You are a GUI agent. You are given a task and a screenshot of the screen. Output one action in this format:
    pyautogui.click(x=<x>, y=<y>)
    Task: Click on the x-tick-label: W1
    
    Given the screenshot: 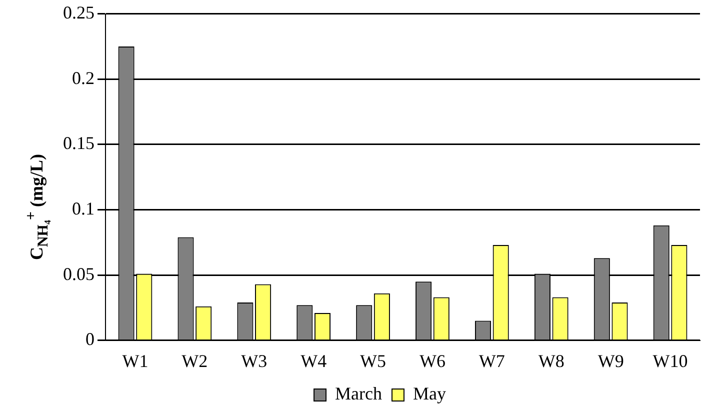 What is the action you would take?
    pyautogui.click(x=135, y=360)
    